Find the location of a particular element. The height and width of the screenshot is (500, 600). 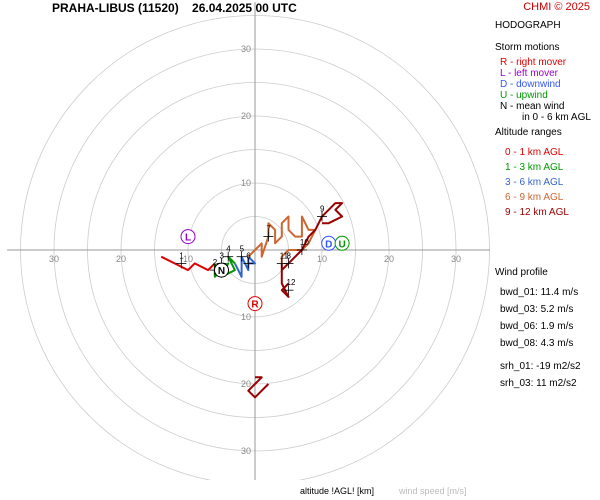

storm-marker-label: R is located at coordinates (255, 305).